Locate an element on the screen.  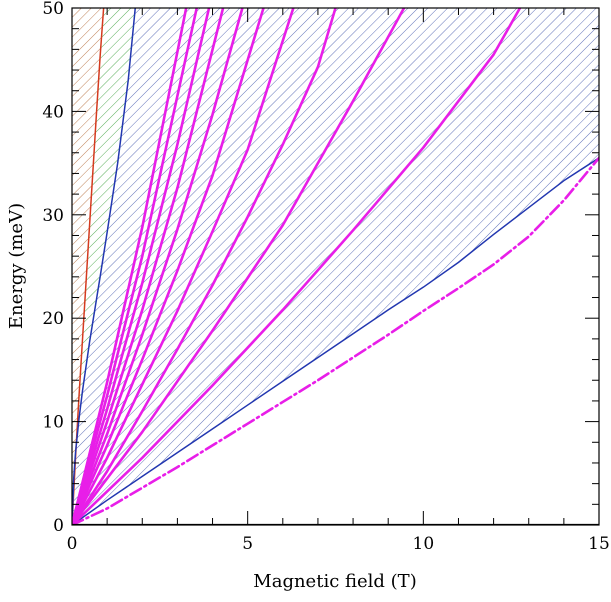
y-axis-label: Energy (meV) is located at coordinates (16, 266).